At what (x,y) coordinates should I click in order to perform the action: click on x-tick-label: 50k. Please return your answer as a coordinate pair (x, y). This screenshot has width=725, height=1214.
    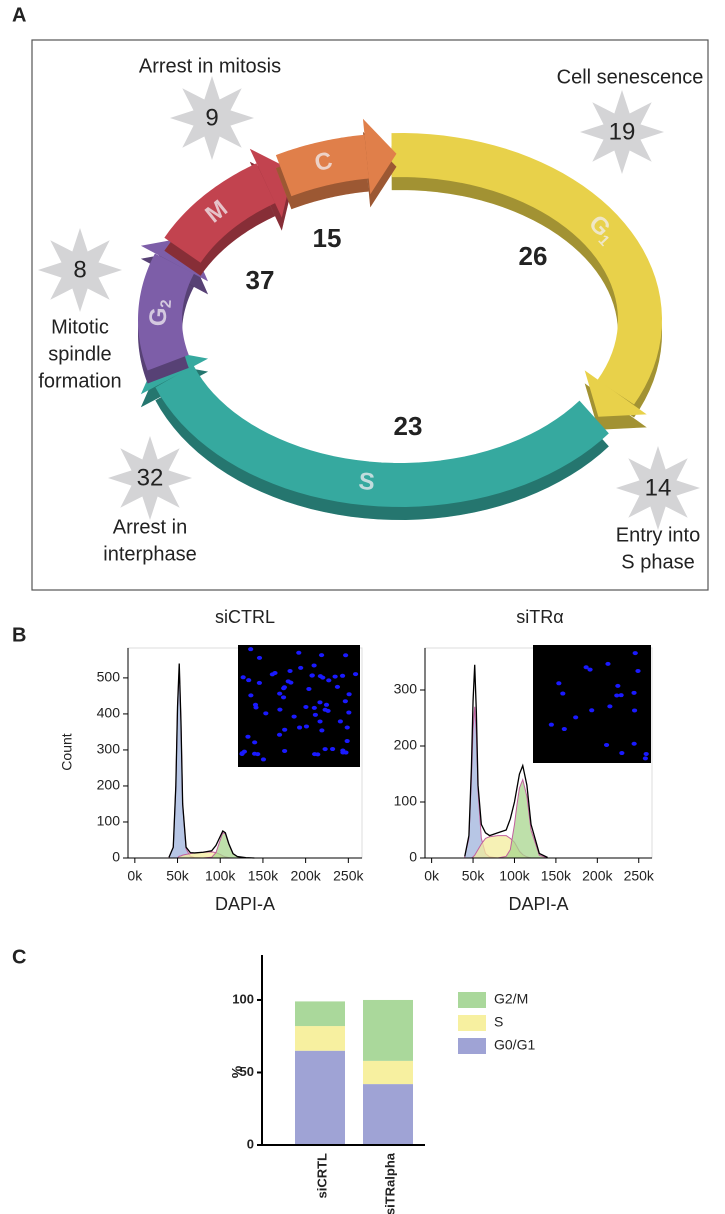
    Looking at the image, I should click on (178, 876).